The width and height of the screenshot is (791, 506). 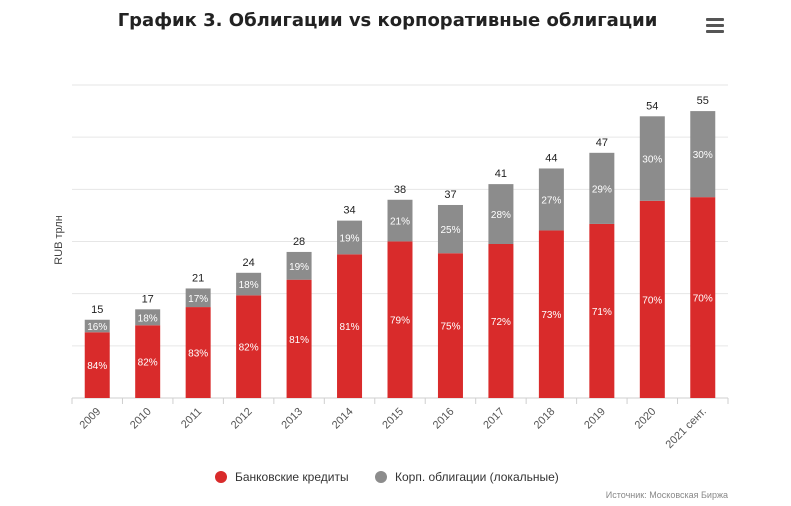 What do you see at coordinates (595, 419) in the screenshot?
I see `x-tick-label: 2019` at bounding box center [595, 419].